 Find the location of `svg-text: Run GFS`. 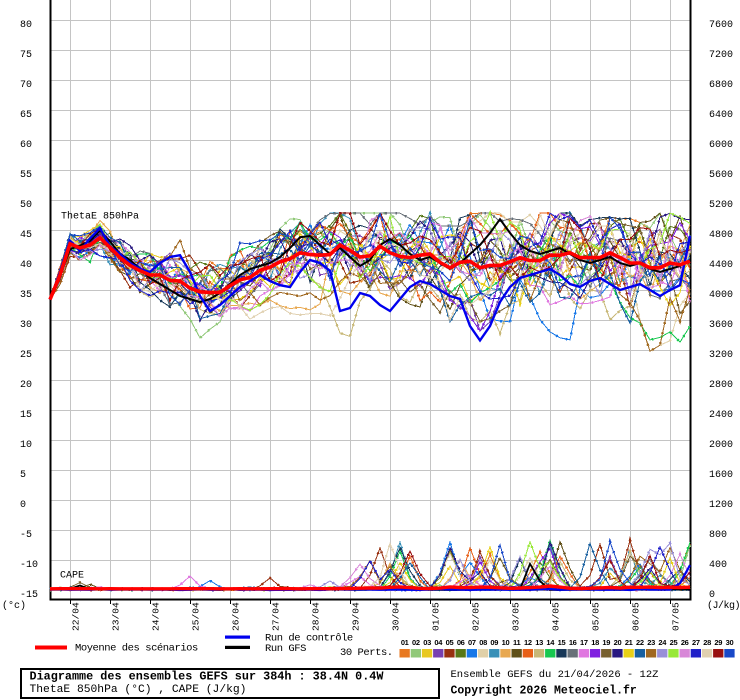

svg-text: Run GFS is located at coordinates (285, 649).